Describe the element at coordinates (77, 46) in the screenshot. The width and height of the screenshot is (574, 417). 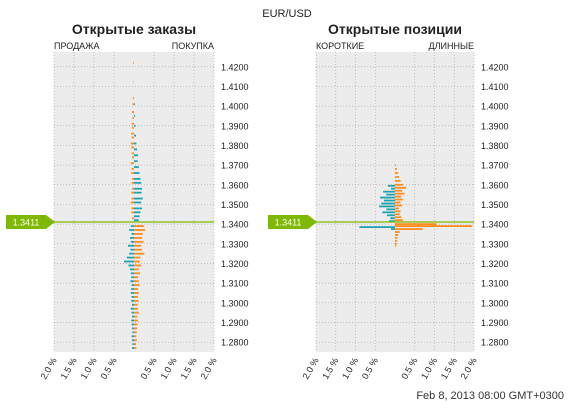
I see `orders-left-side-label: ПРОДАЖА` at that location.